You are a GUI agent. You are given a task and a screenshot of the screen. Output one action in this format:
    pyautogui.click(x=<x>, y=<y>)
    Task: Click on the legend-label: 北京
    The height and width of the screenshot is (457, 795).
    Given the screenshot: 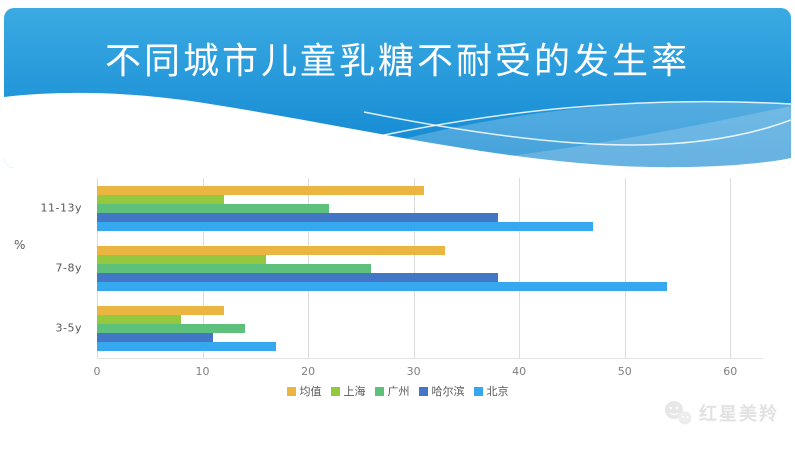 What is the action you would take?
    pyautogui.click(x=497, y=391)
    